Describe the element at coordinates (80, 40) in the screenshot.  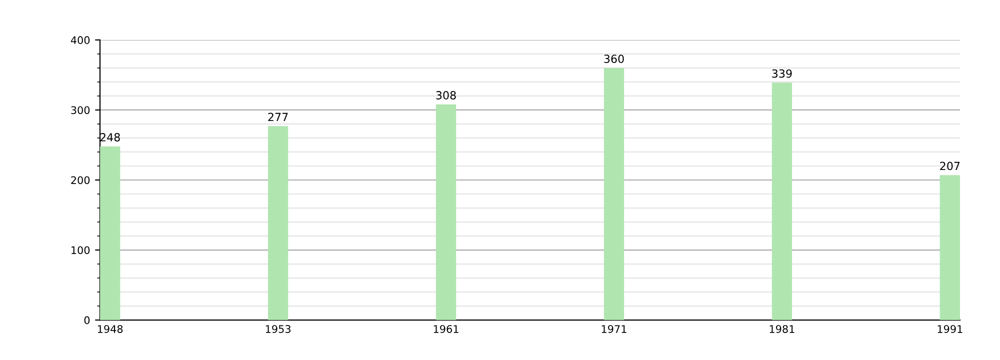
I see `y-tick-label: 400` at that location.